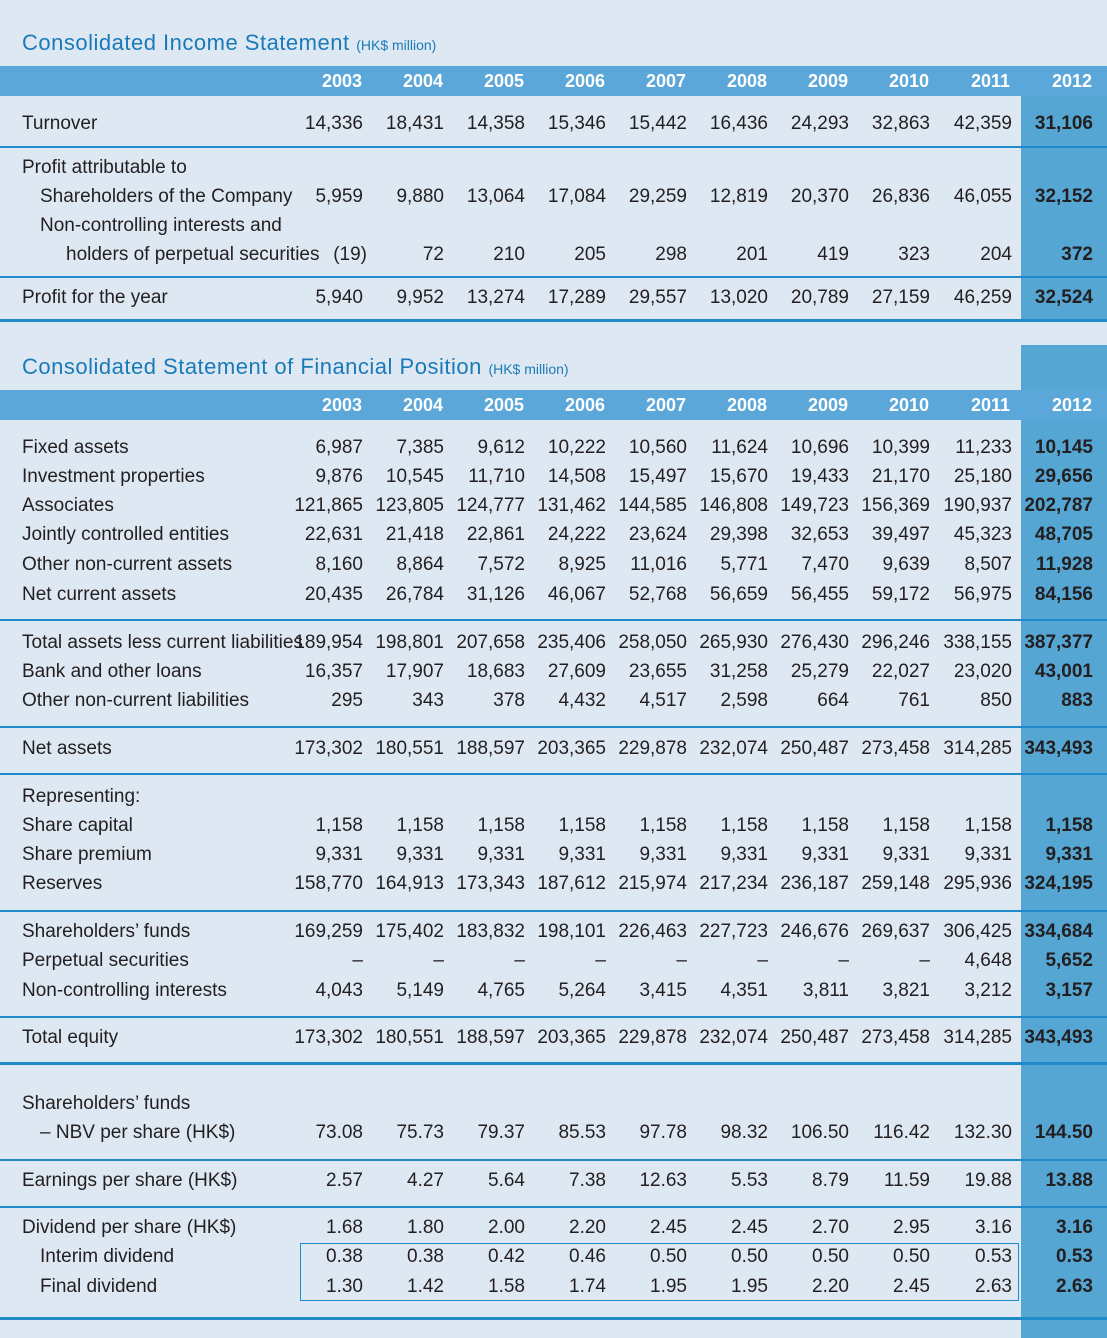  I want to click on cell-value: 3,811, so click(825, 990).